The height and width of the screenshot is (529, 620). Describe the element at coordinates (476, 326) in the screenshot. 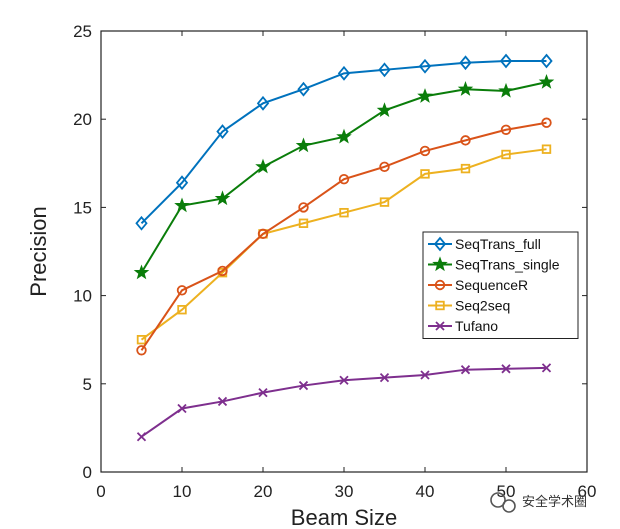

I see `legend-label: Tufano` at that location.